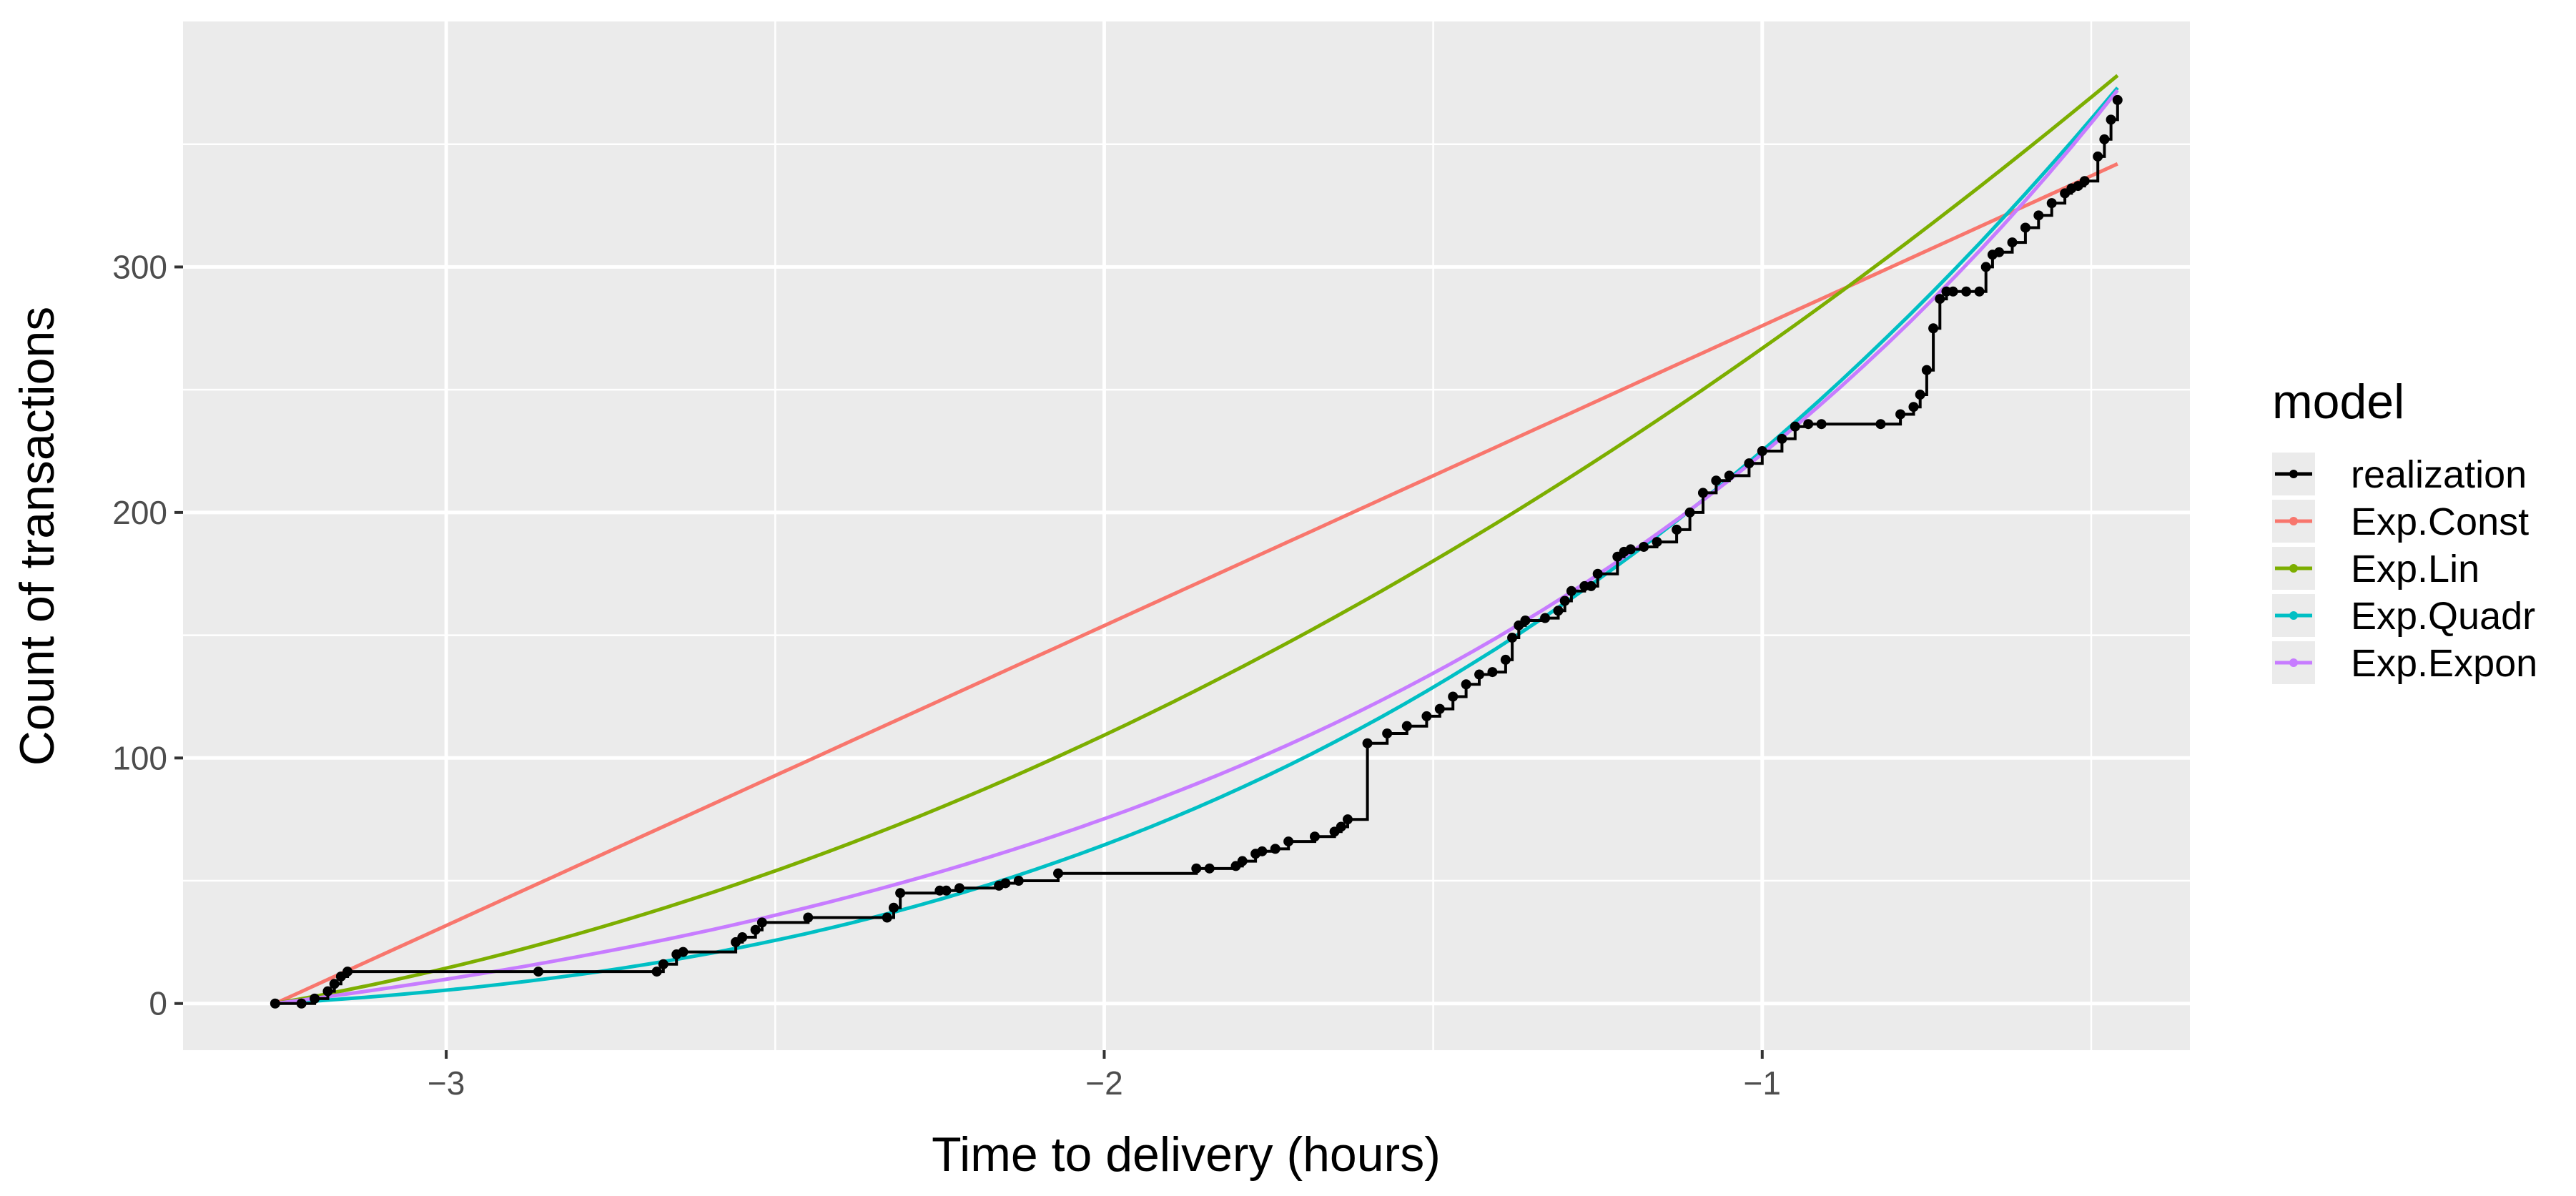 The image size is (2576, 1196). What do you see at coordinates (139, 758) in the screenshot?
I see `y-tick-label: 100` at bounding box center [139, 758].